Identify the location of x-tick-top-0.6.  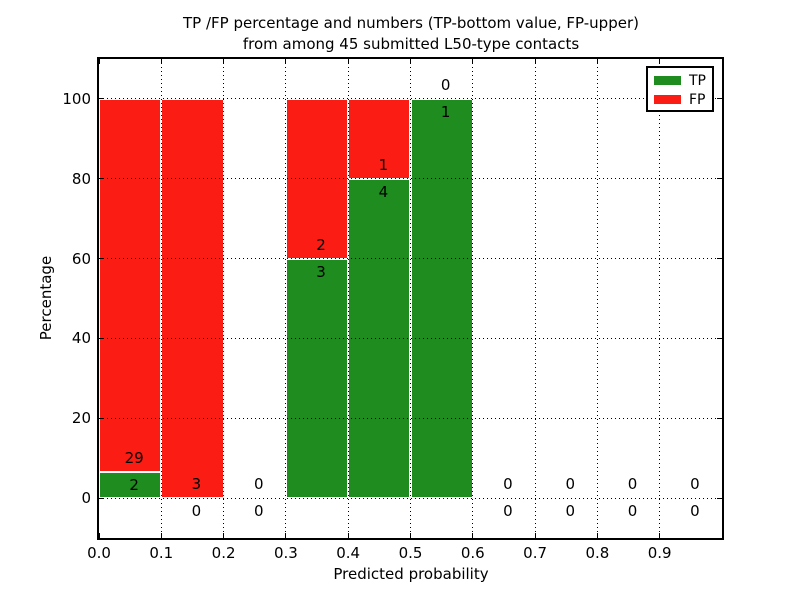
(473, 61).